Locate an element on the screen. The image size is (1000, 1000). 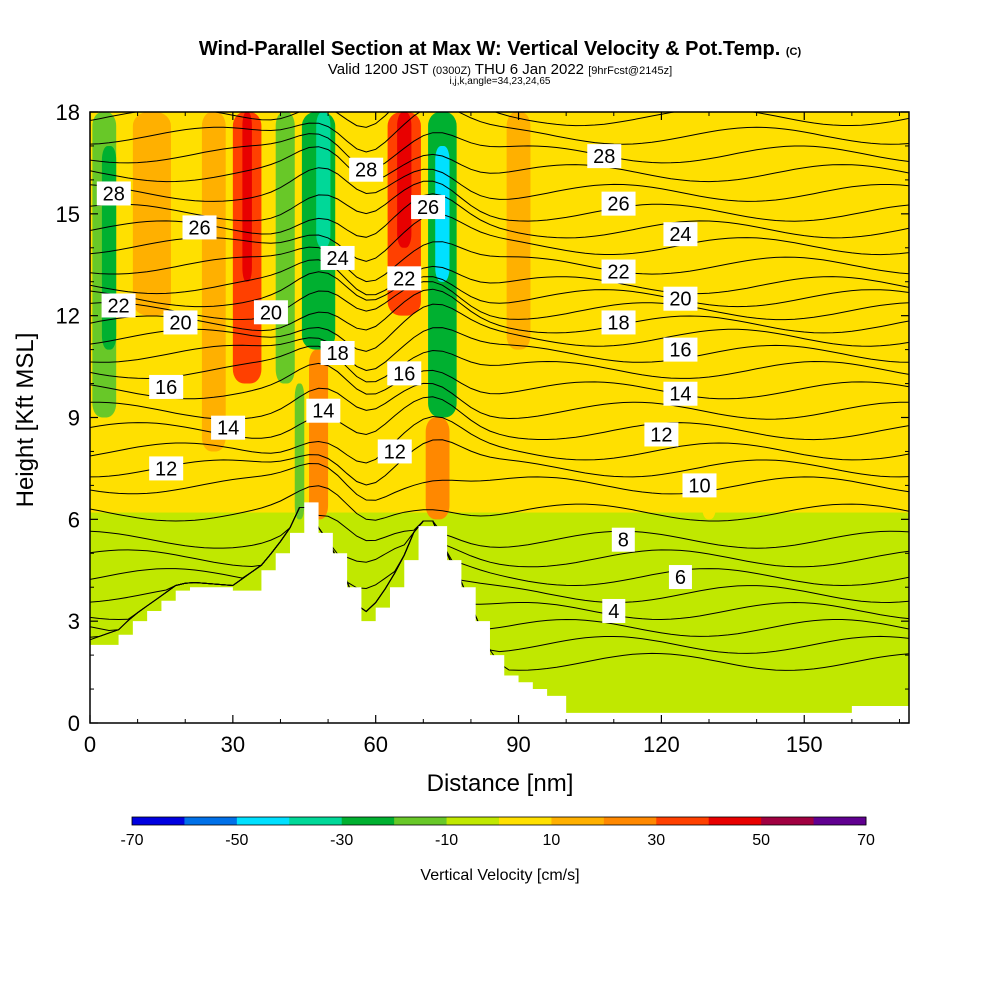
colorbar-tick-label: 70 is located at coordinates (866, 840).